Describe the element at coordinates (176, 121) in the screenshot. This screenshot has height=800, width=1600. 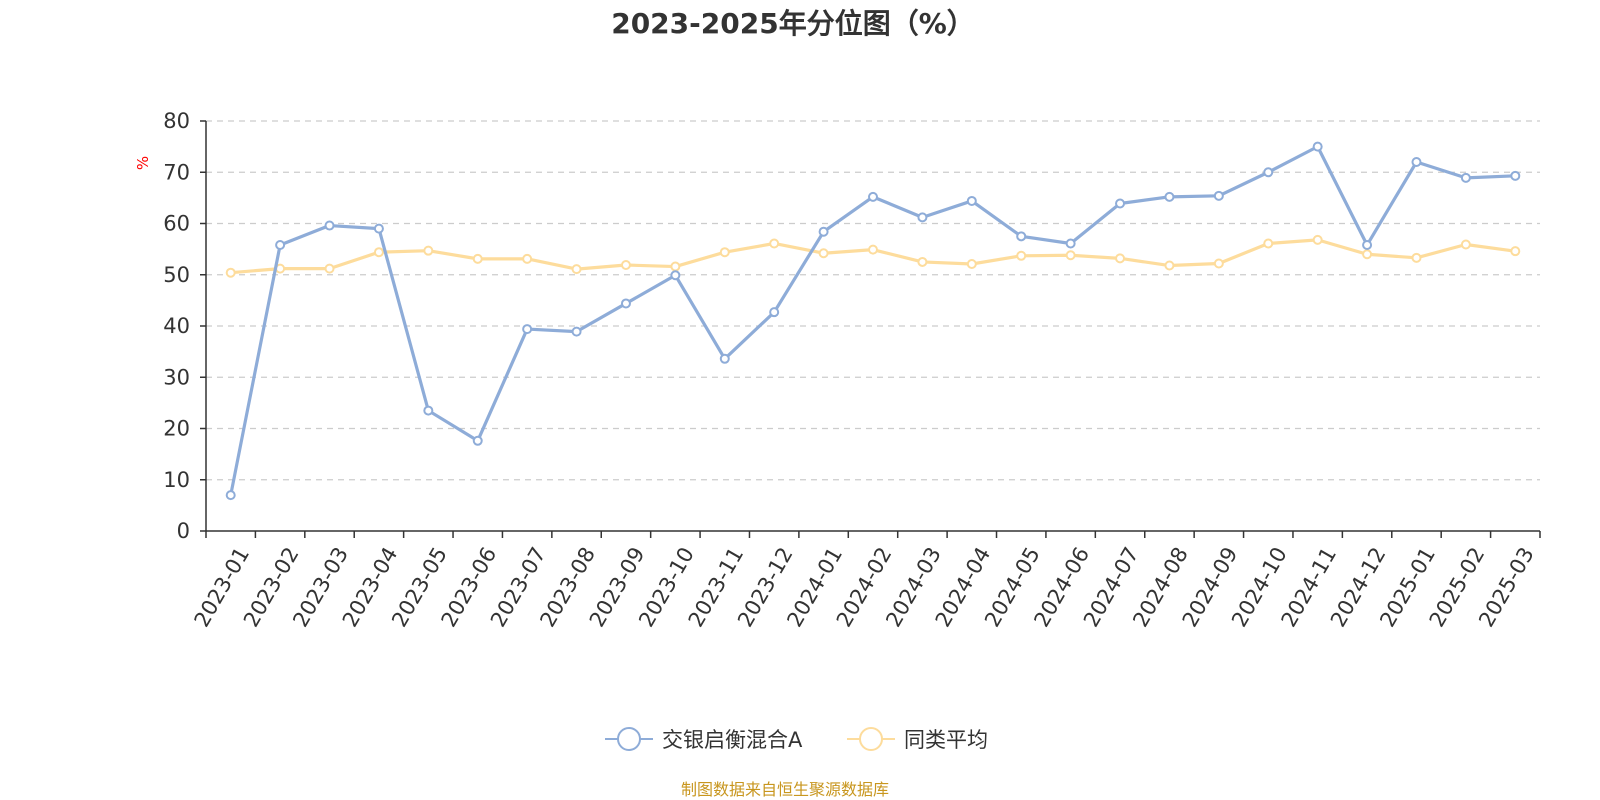
I see `y-tick-label: 80` at that location.